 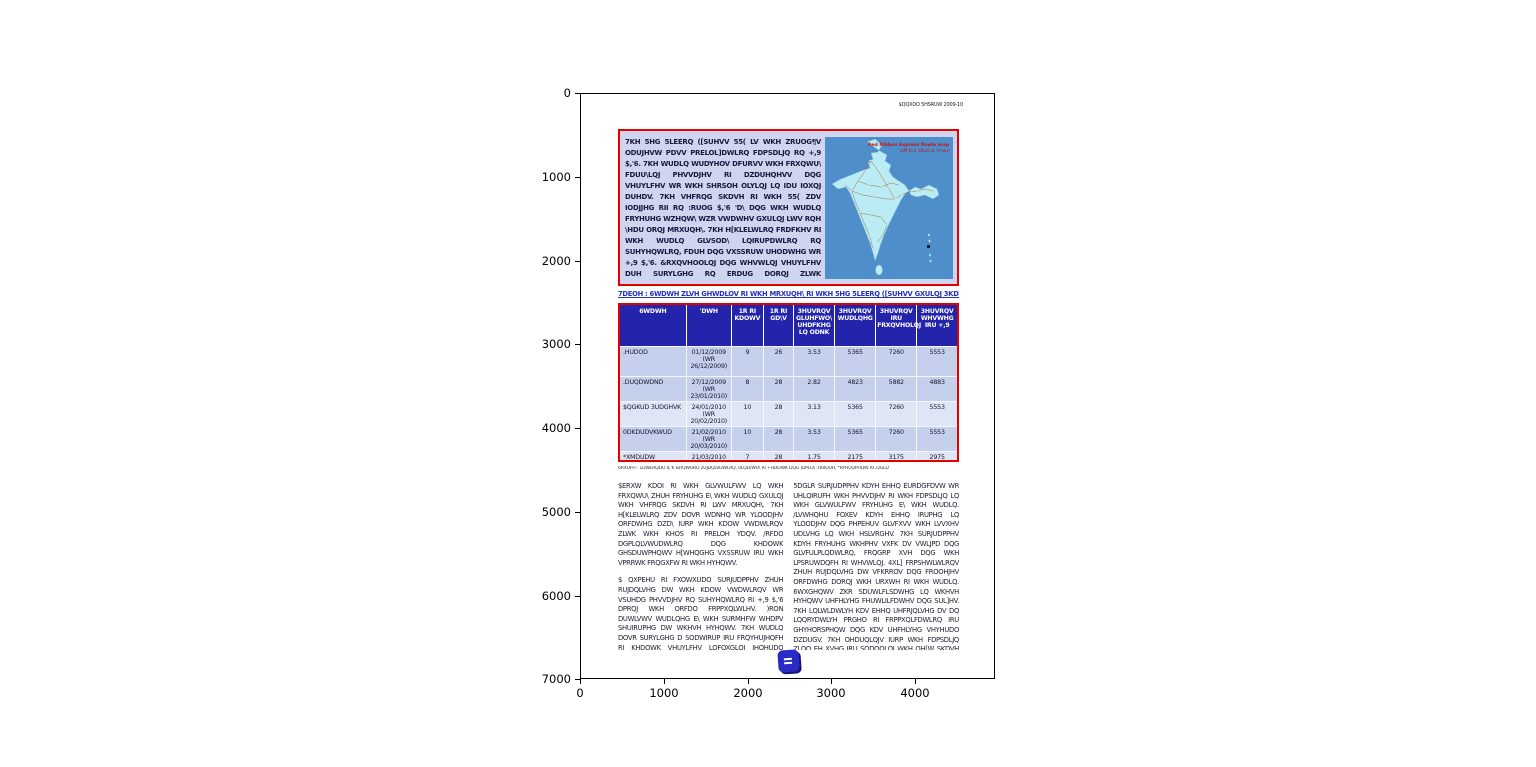 I want to click on col-header-days: 1R RI GD\V, so click(x=778, y=326).